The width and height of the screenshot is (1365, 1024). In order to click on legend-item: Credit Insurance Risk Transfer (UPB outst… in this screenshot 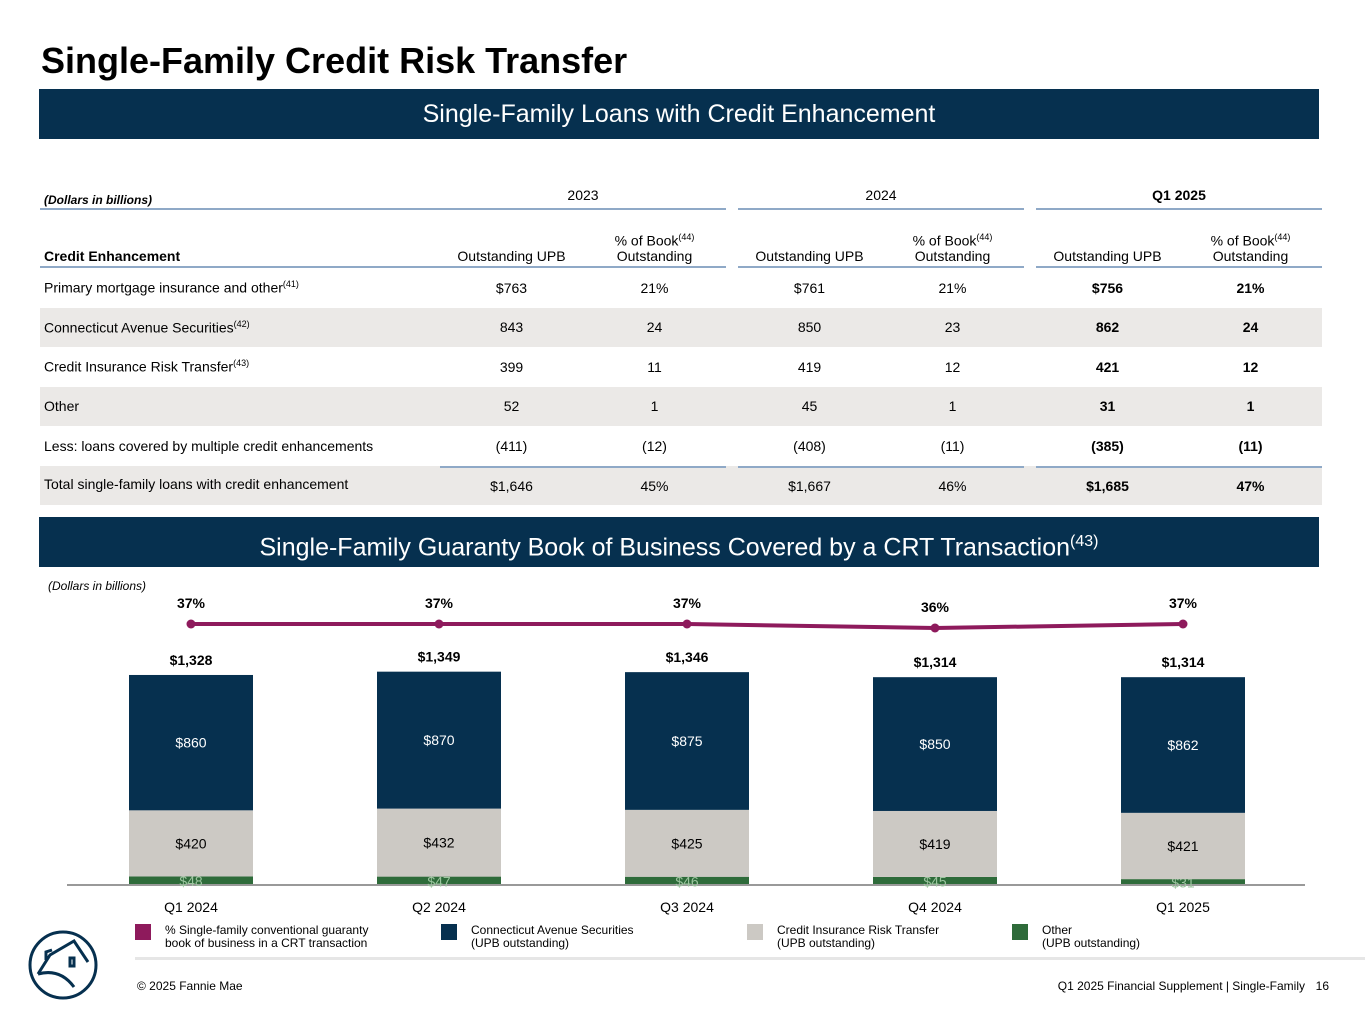, I will do `click(843, 937)`.